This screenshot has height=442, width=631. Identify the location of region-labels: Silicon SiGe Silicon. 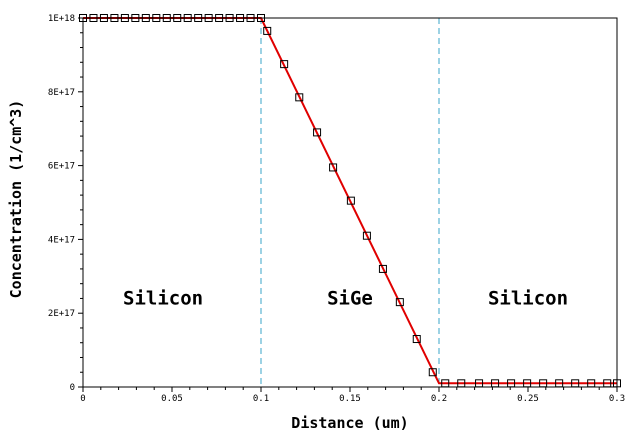
(345, 298).